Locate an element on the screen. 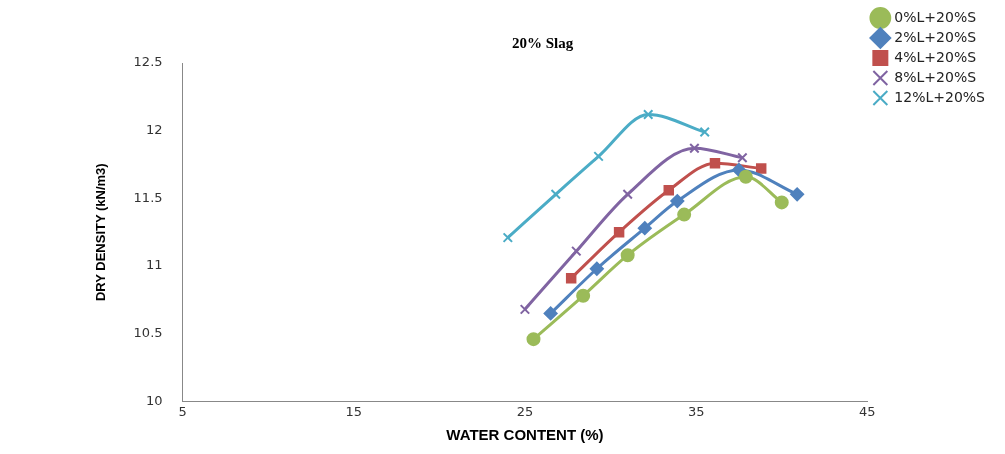  legend-label: 4%L+20%S is located at coordinates (935, 56).